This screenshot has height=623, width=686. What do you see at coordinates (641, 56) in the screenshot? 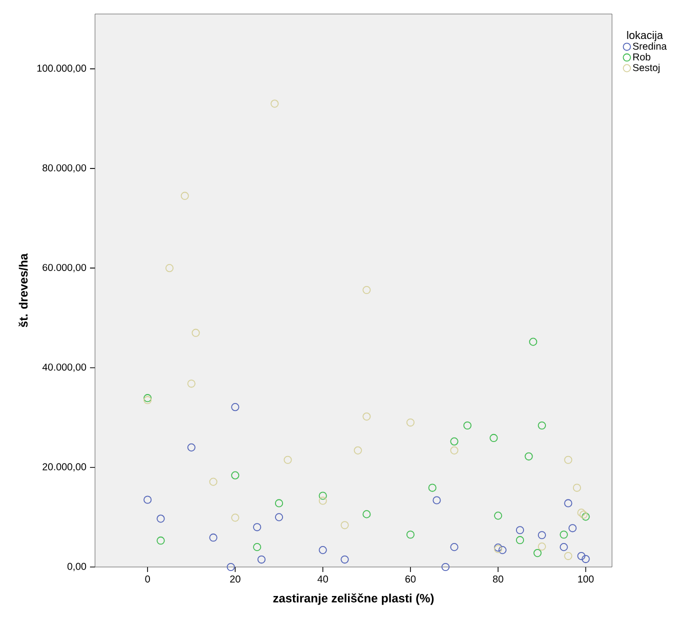
I see `legend-label: Rob` at bounding box center [641, 56].